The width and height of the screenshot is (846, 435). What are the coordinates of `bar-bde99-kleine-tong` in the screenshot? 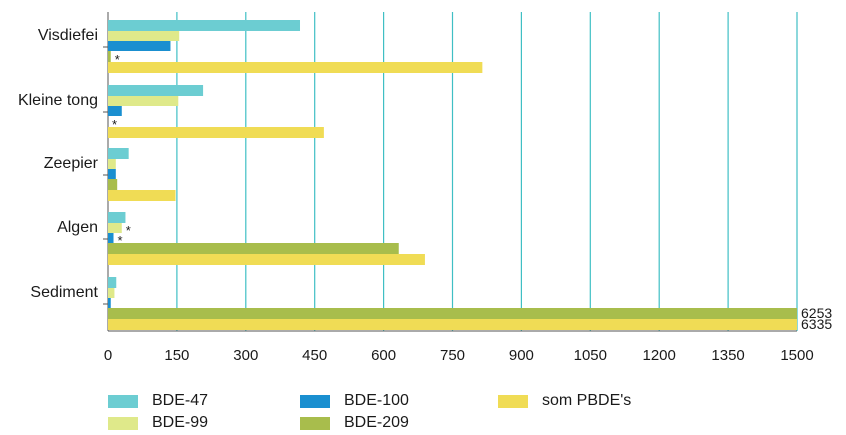 It's located at (143, 101).